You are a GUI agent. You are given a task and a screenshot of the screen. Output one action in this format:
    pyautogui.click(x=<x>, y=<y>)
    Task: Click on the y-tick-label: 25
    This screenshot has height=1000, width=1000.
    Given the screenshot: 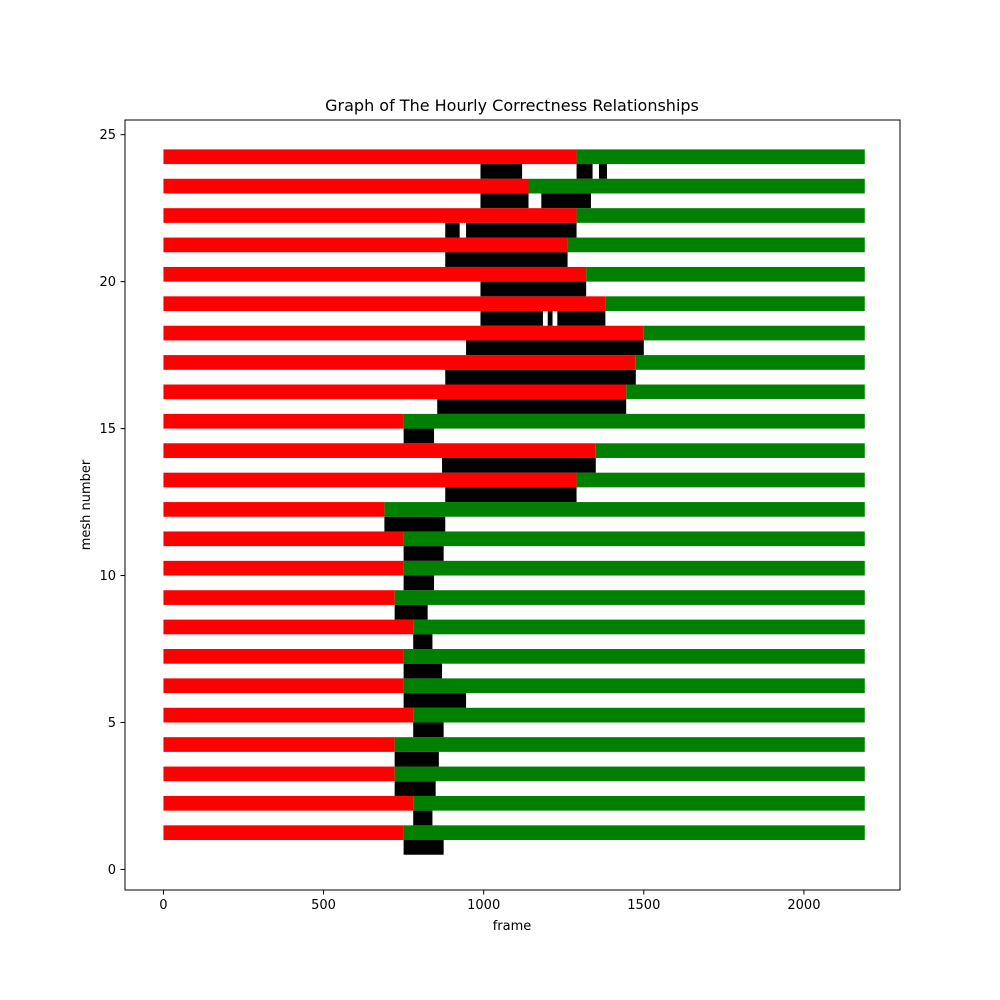 What is the action you would take?
    pyautogui.click(x=107, y=135)
    